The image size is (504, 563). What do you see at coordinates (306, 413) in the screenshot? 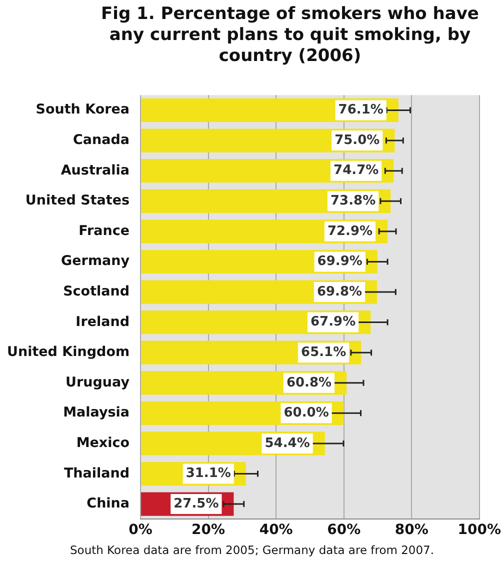
I see `data-label: 60.0%` at bounding box center [306, 413].